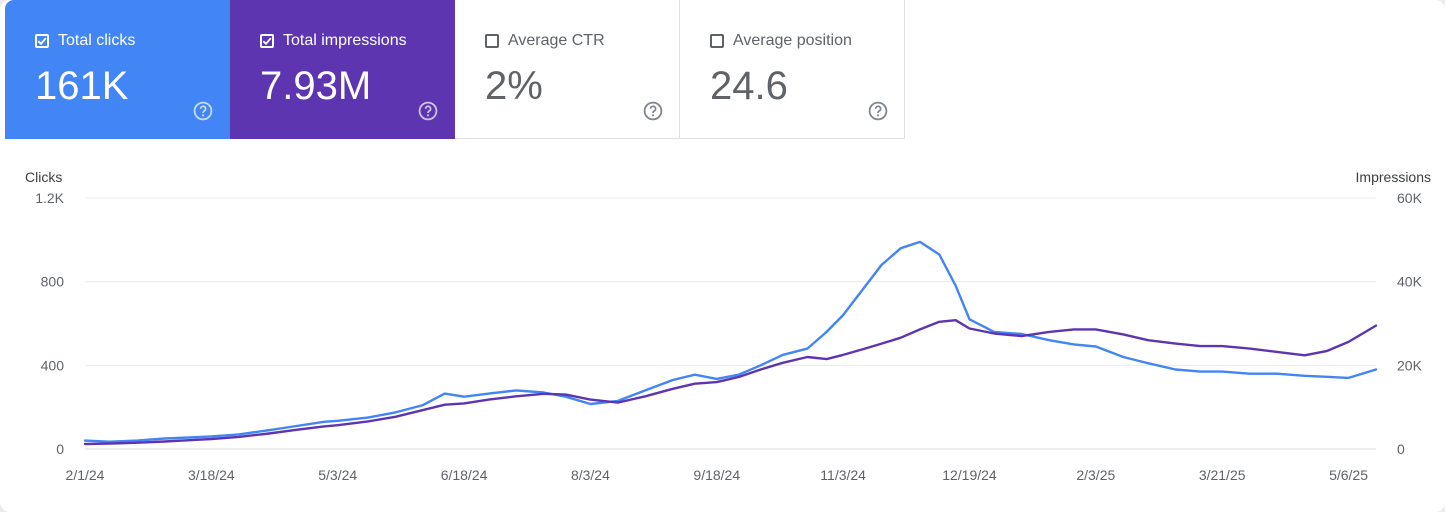  Describe the element at coordinates (749, 86) in the screenshot. I see `average-position-value: 24.6` at that location.